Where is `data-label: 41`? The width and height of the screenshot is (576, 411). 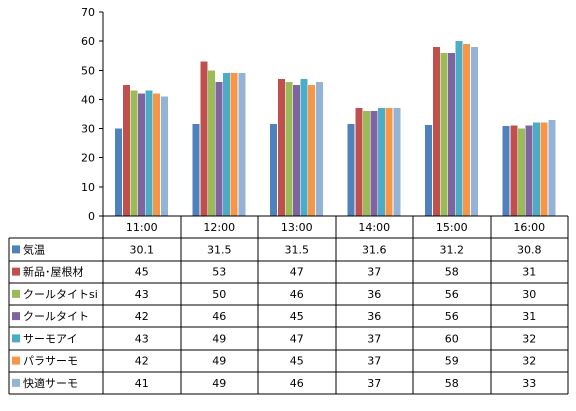
data-label: 41 is located at coordinates (142, 383).